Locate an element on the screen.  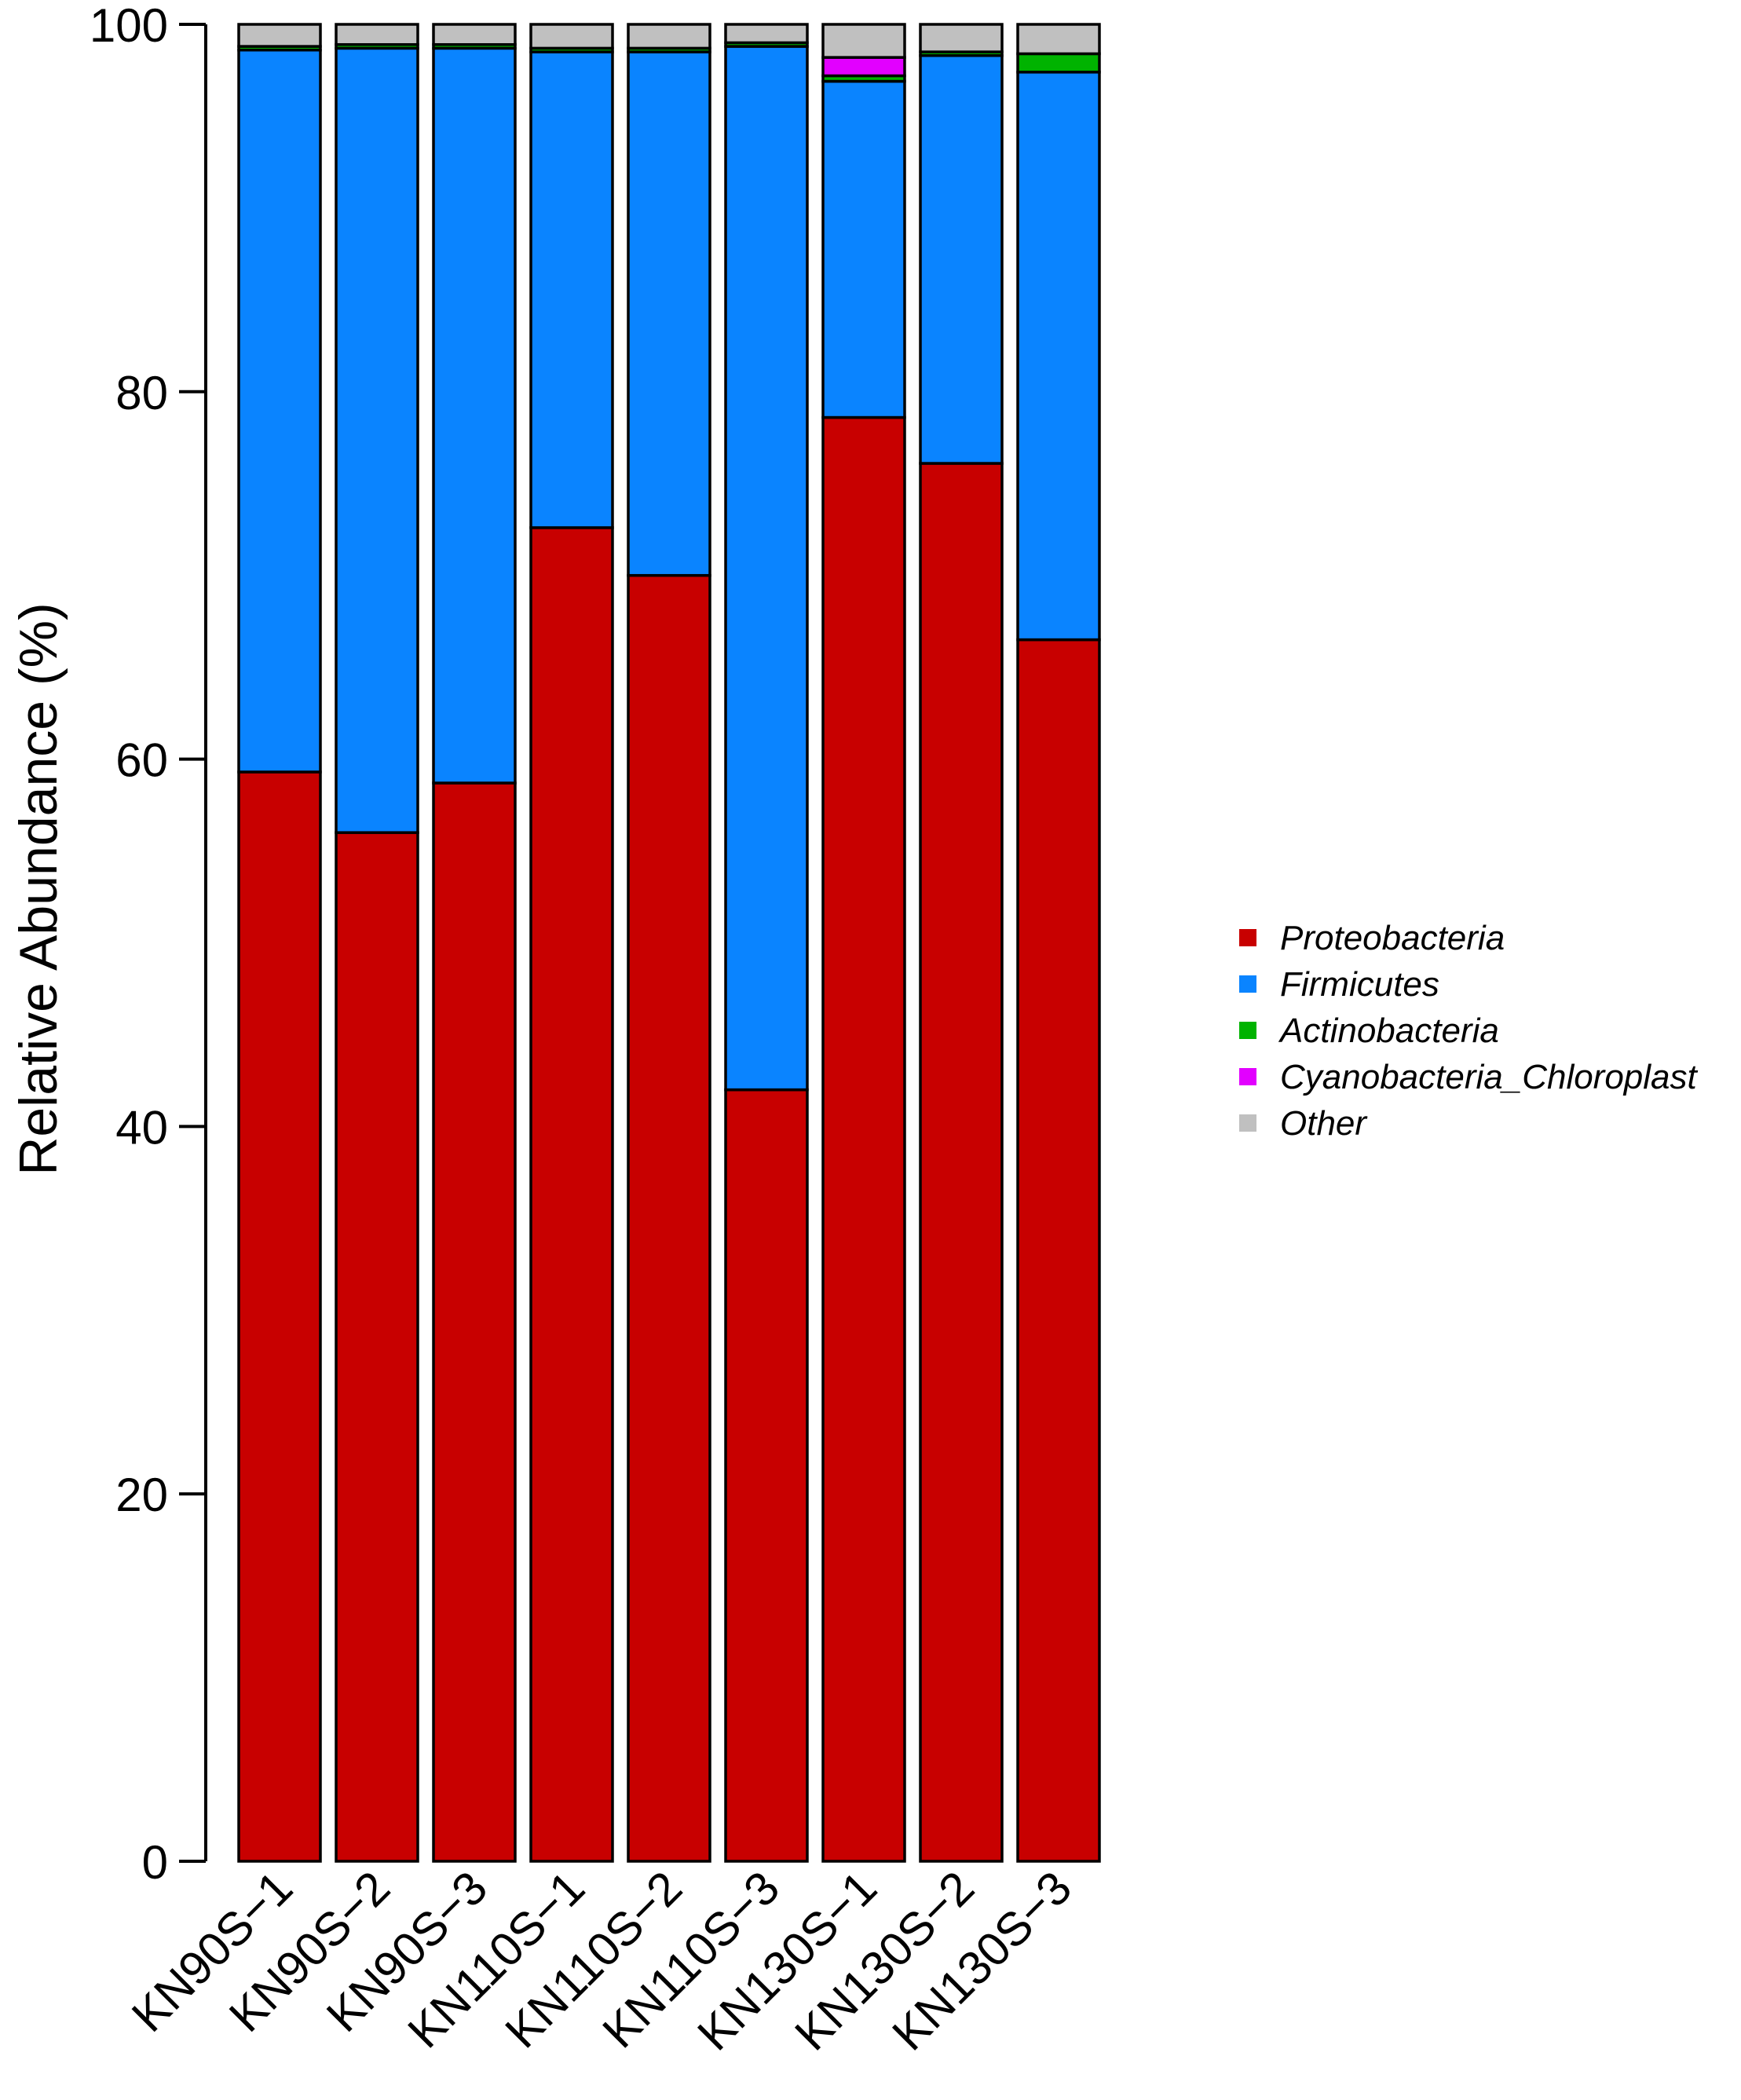
legend-label: Cyanobacteria_Chloroplast is located at coordinates (1489, 1077).